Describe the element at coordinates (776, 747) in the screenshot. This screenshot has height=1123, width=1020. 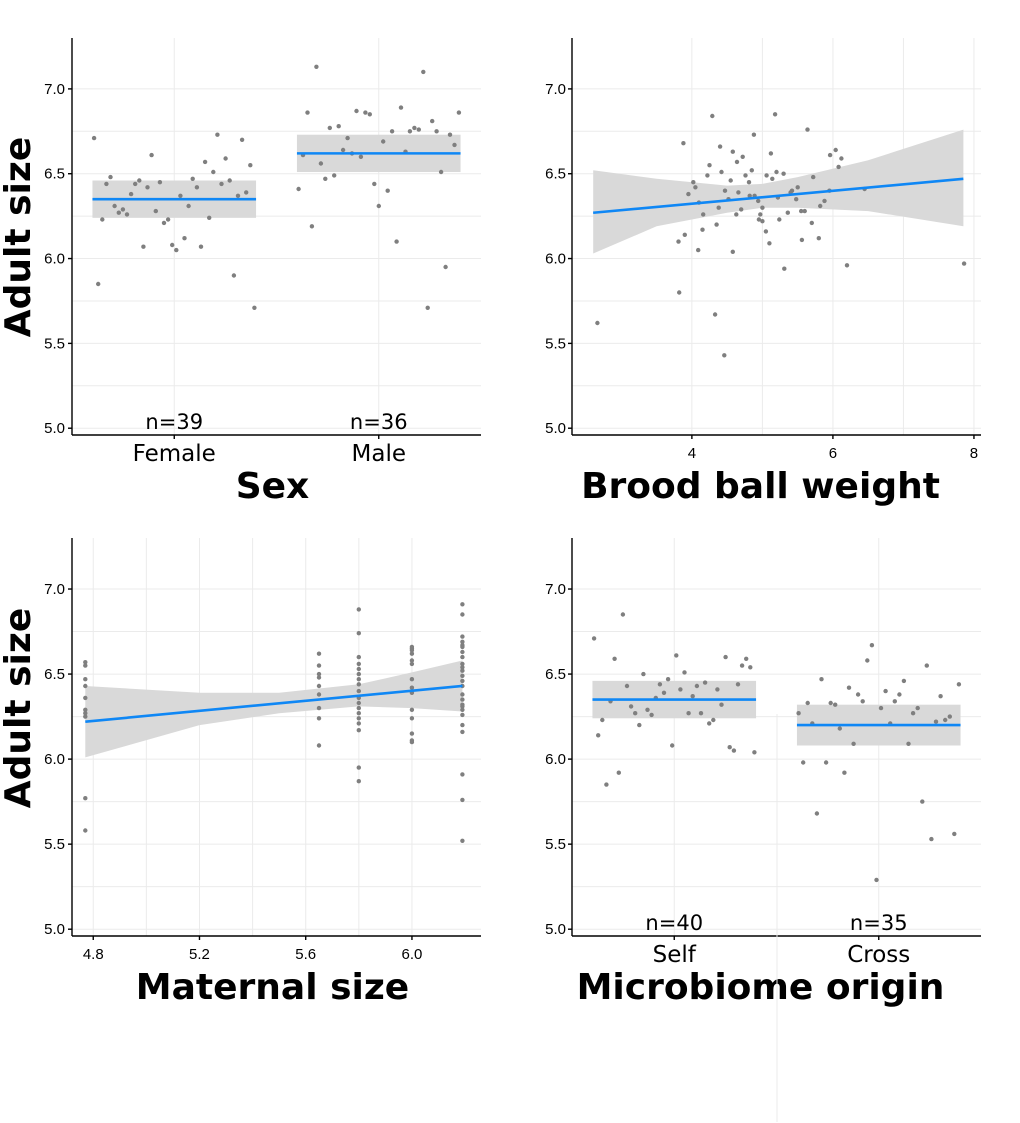
I see `data-points` at that location.